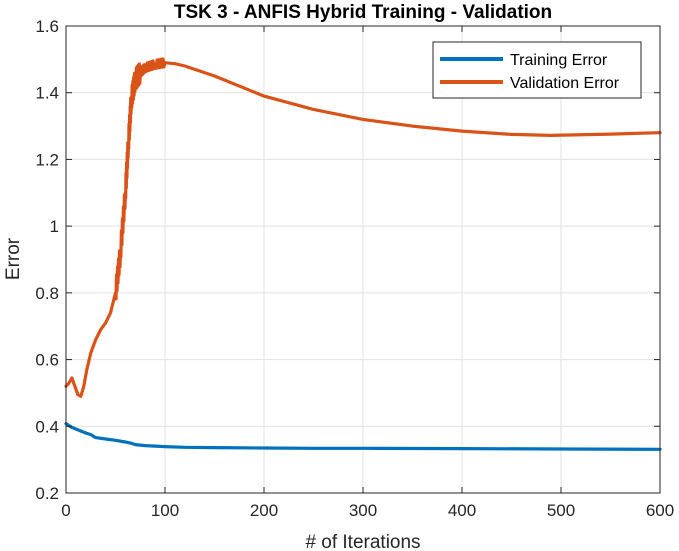 This screenshot has width=679, height=551. I want to click on x-tick-label: 200, so click(264, 510).